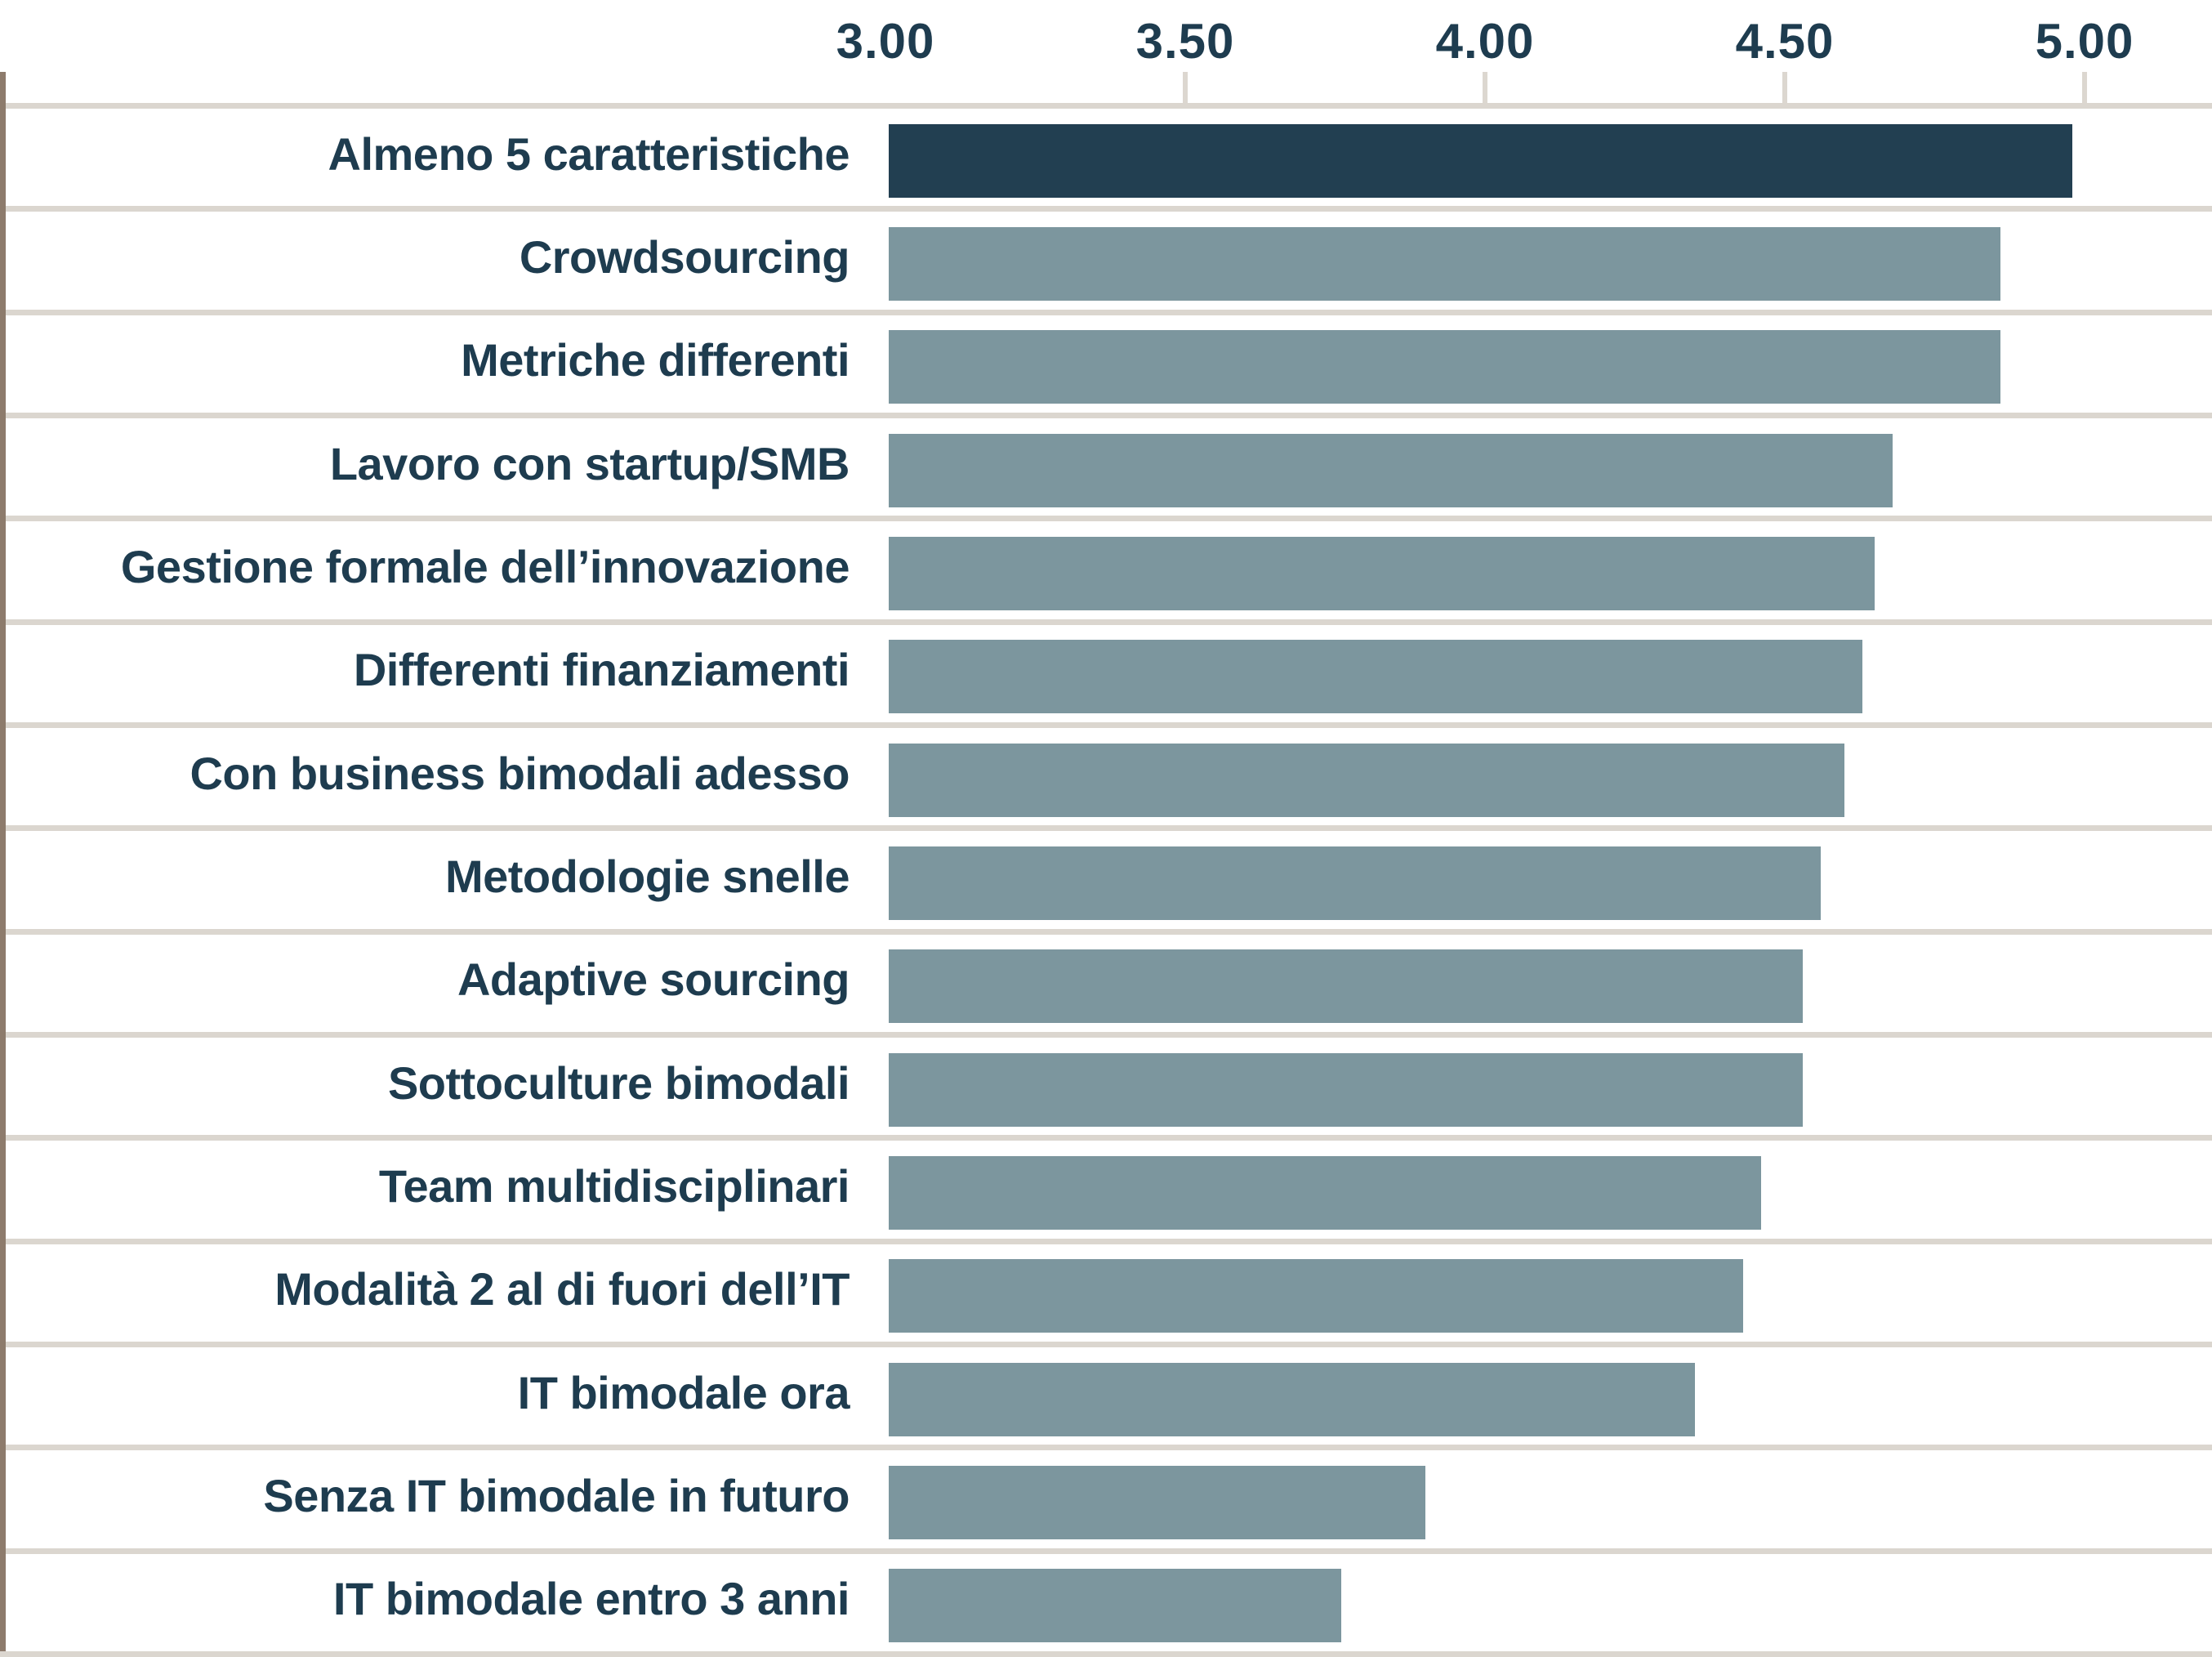 This screenshot has height=1657, width=2212. Describe the element at coordinates (589, 463) in the screenshot. I see `category-label-4: Lavoro con startup/SMB` at that location.